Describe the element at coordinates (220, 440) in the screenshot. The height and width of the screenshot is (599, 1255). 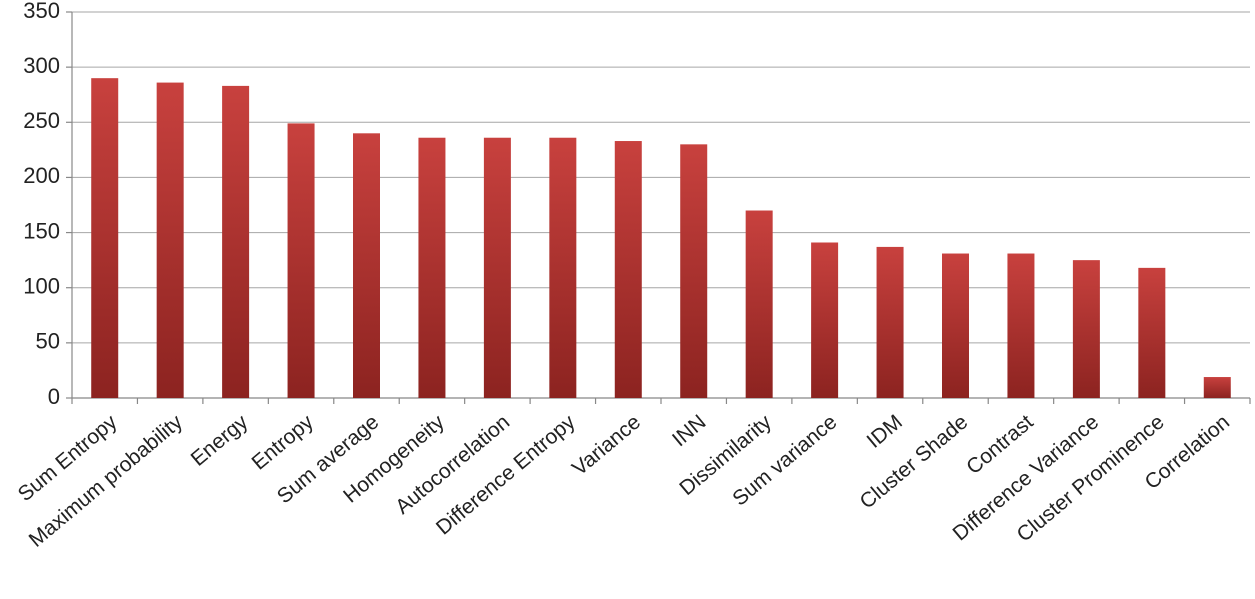
I see `x-tick-label: Energy` at that location.